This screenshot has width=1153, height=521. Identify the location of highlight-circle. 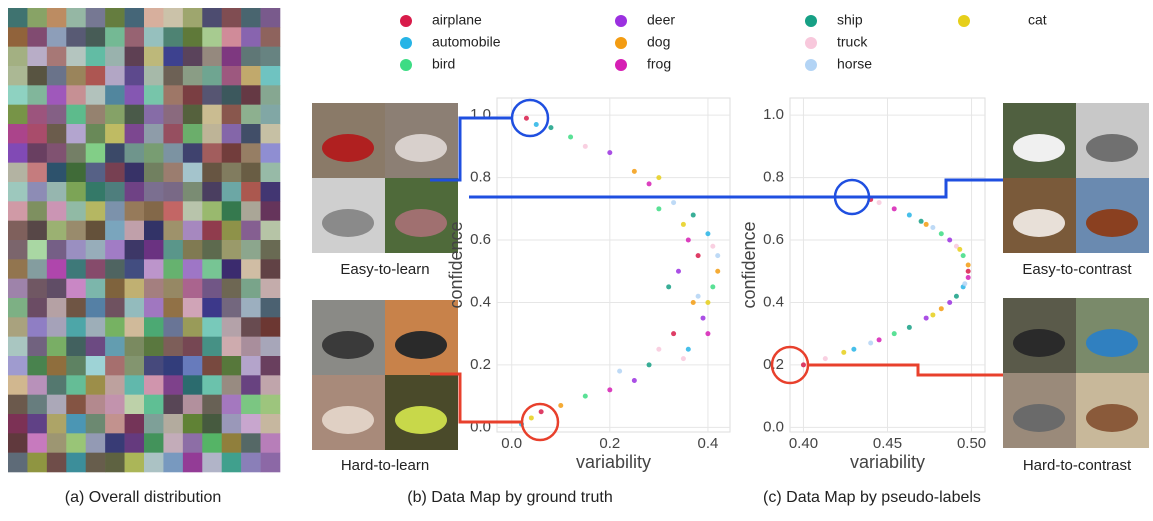
(790, 365).